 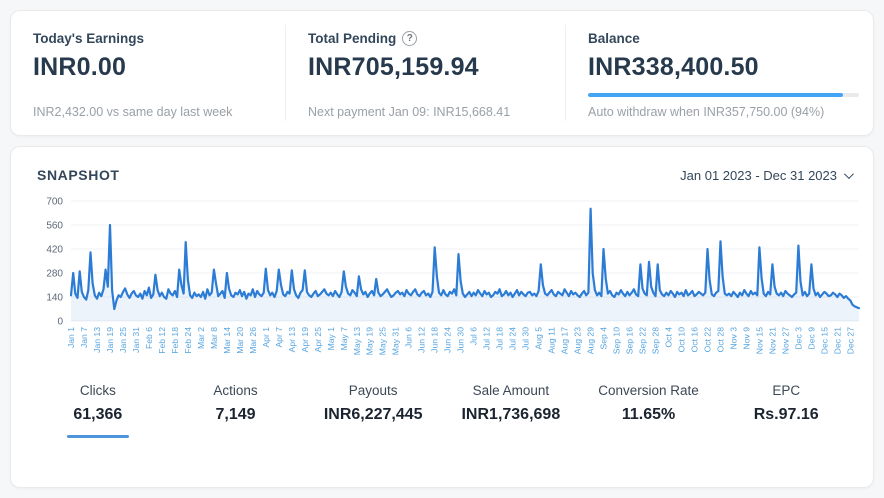 What do you see at coordinates (393, 67) in the screenshot?
I see `total-pending-value: INR705,159.94` at bounding box center [393, 67].